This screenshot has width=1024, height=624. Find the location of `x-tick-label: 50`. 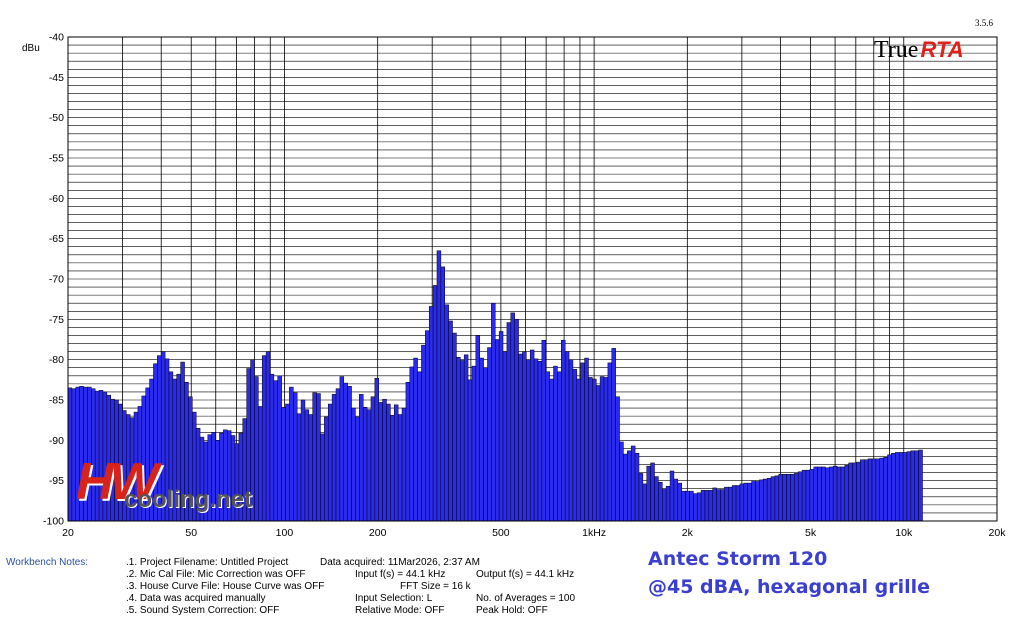

x-tick-label: 50 is located at coordinates (191, 533).